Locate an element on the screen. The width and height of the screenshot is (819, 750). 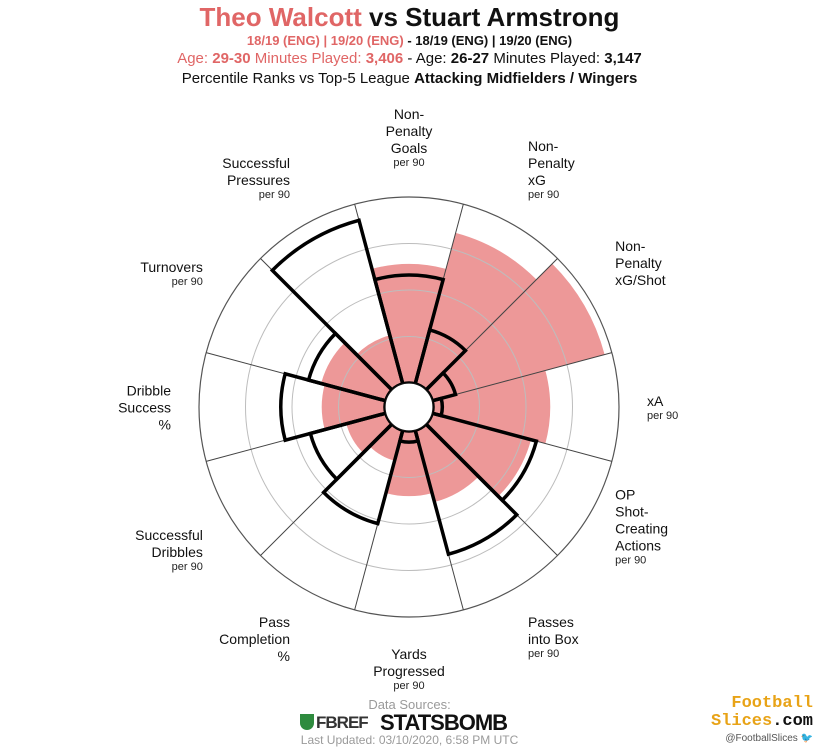
category-label: Passes into Box is located at coordinates (553, 630).